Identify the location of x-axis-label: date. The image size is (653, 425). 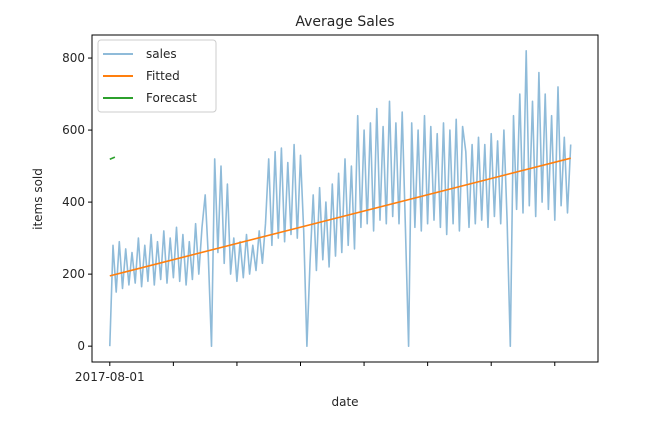
(344, 402).